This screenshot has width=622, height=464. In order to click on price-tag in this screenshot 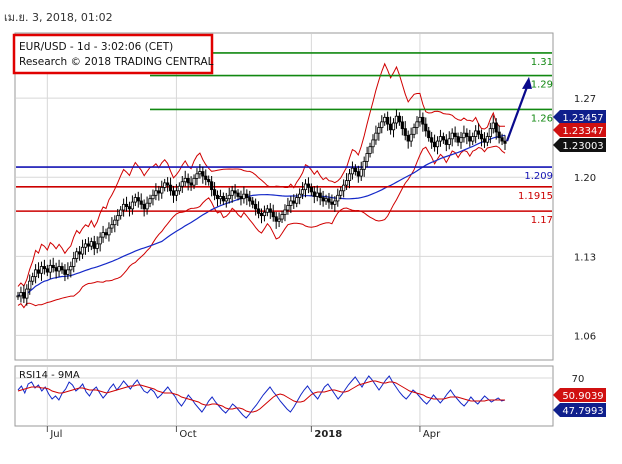, I will do `click(579, 145)`.